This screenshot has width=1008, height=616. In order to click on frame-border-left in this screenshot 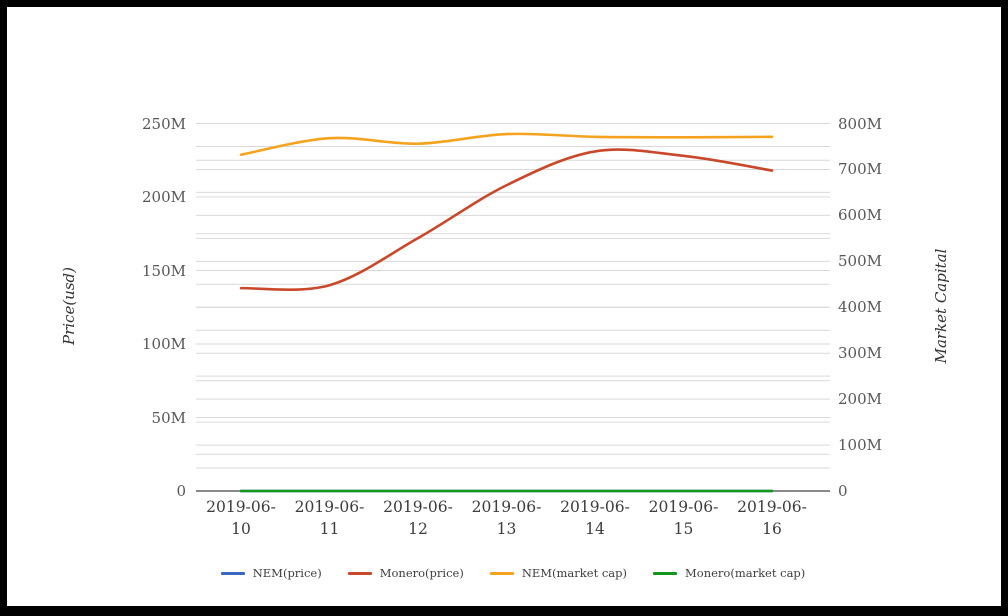, I will do `click(3, 308)`.